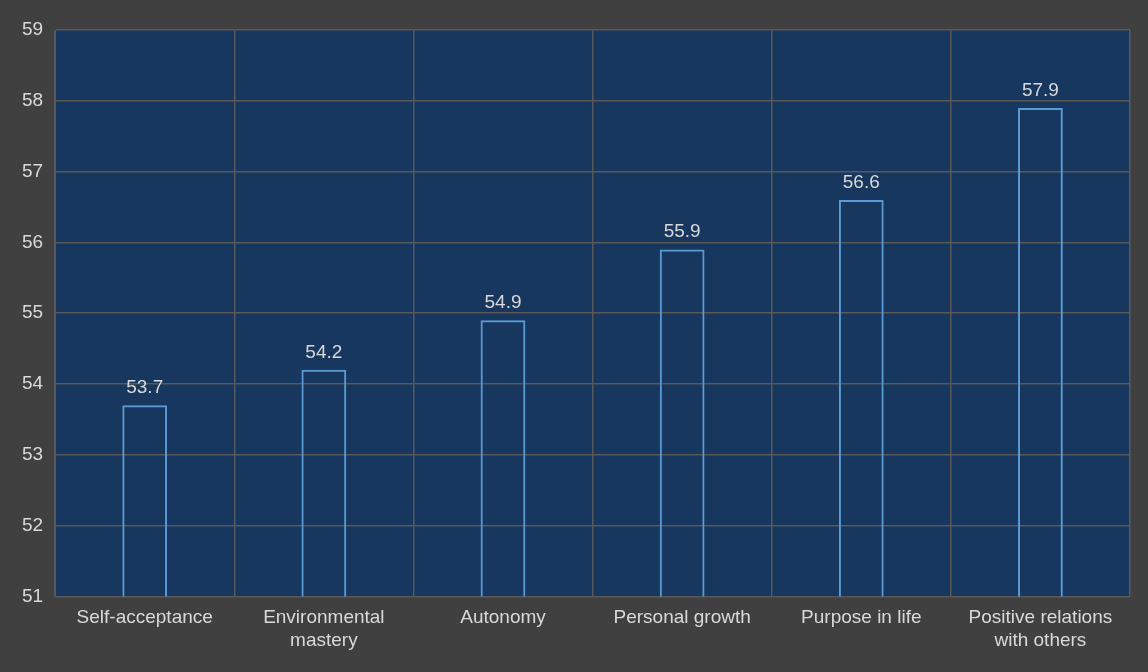 The image size is (1148, 672). What do you see at coordinates (682, 231) in the screenshot?
I see `data-label: 55.9` at bounding box center [682, 231].